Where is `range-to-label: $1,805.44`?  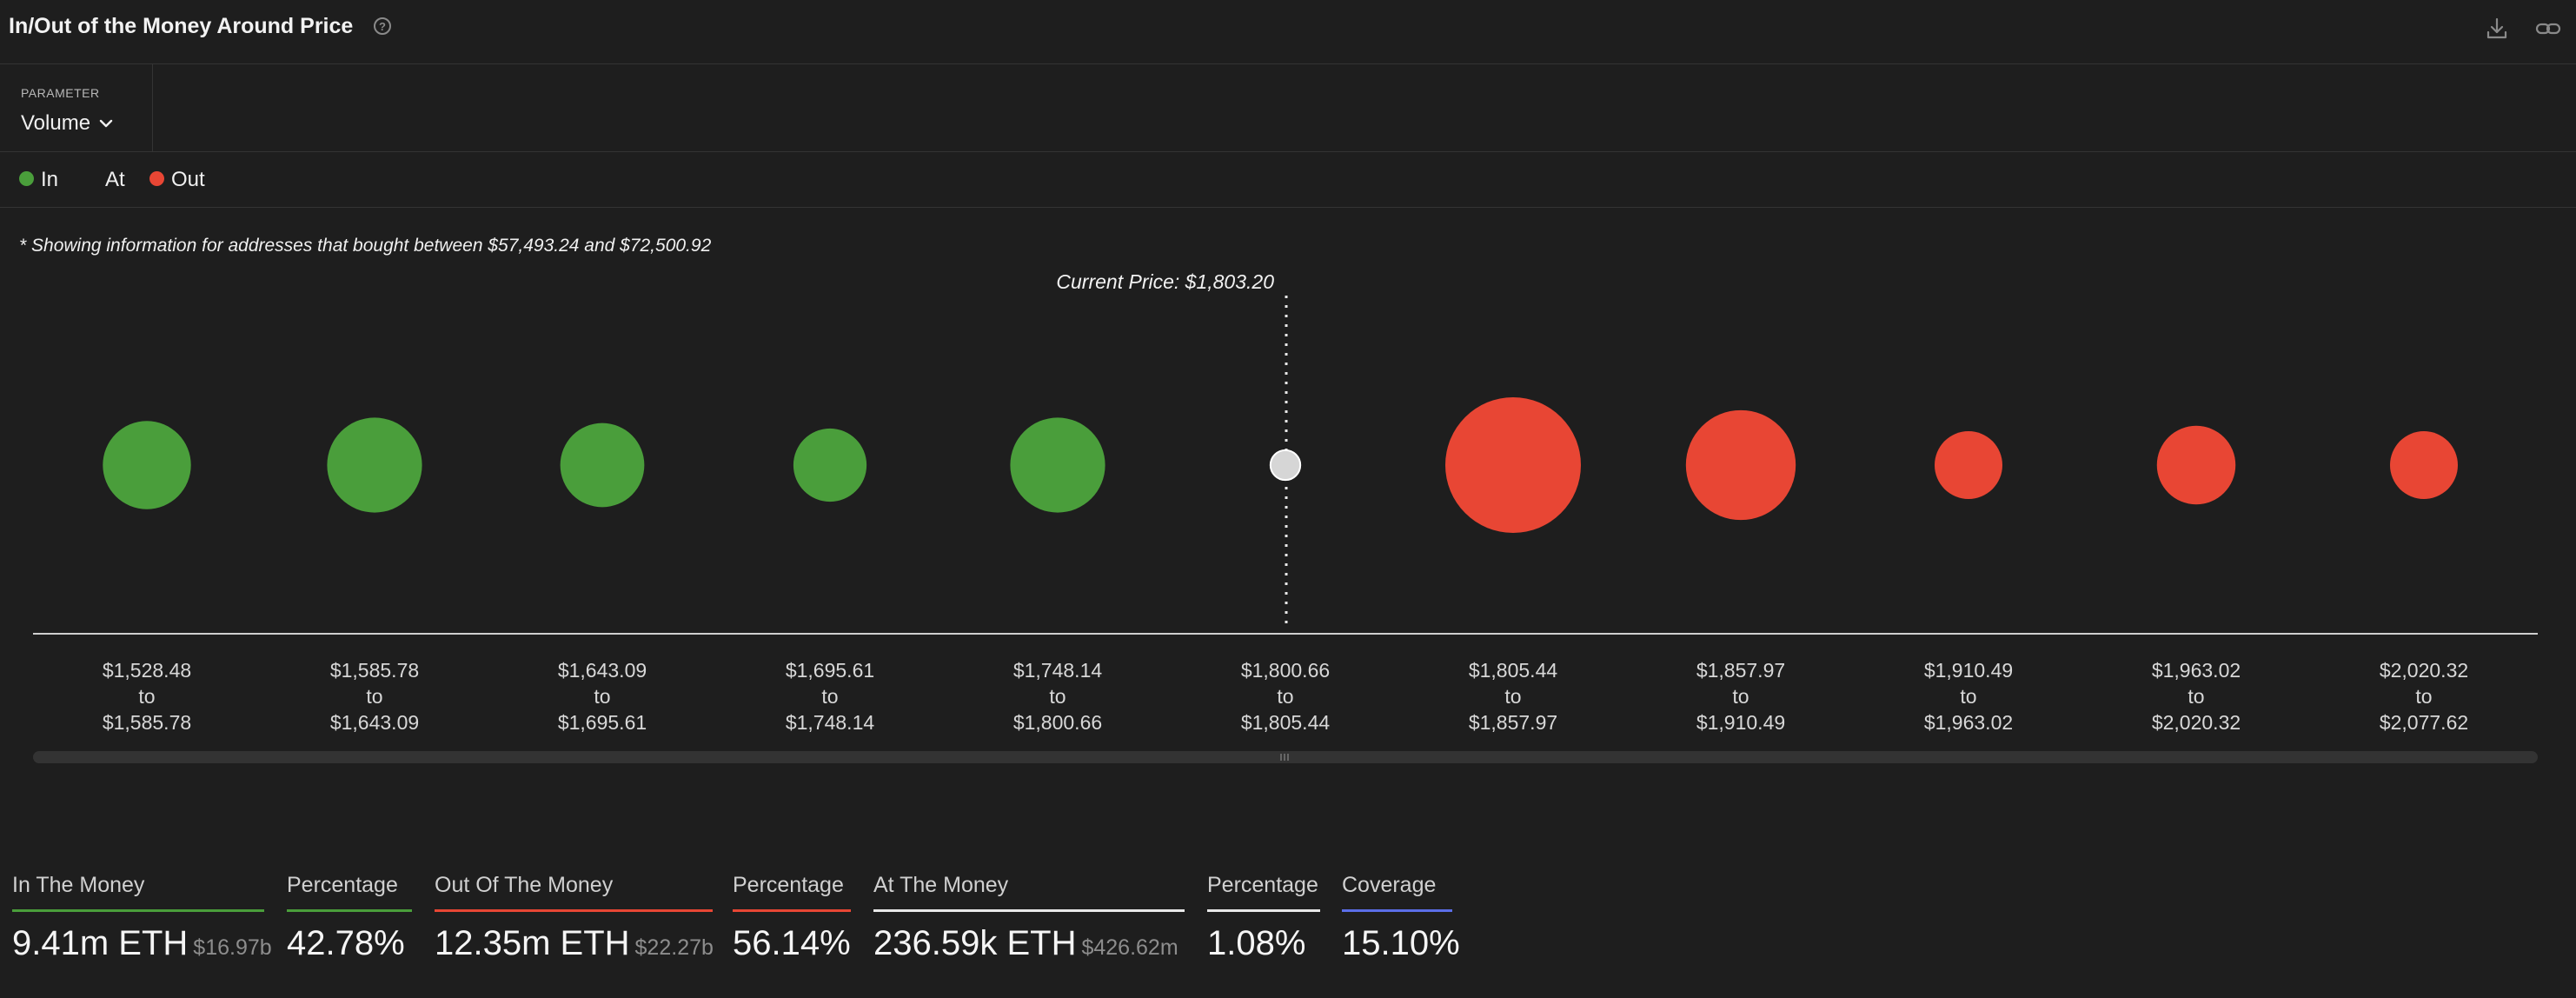 range-to-label: $1,805.44 is located at coordinates (1286, 722).